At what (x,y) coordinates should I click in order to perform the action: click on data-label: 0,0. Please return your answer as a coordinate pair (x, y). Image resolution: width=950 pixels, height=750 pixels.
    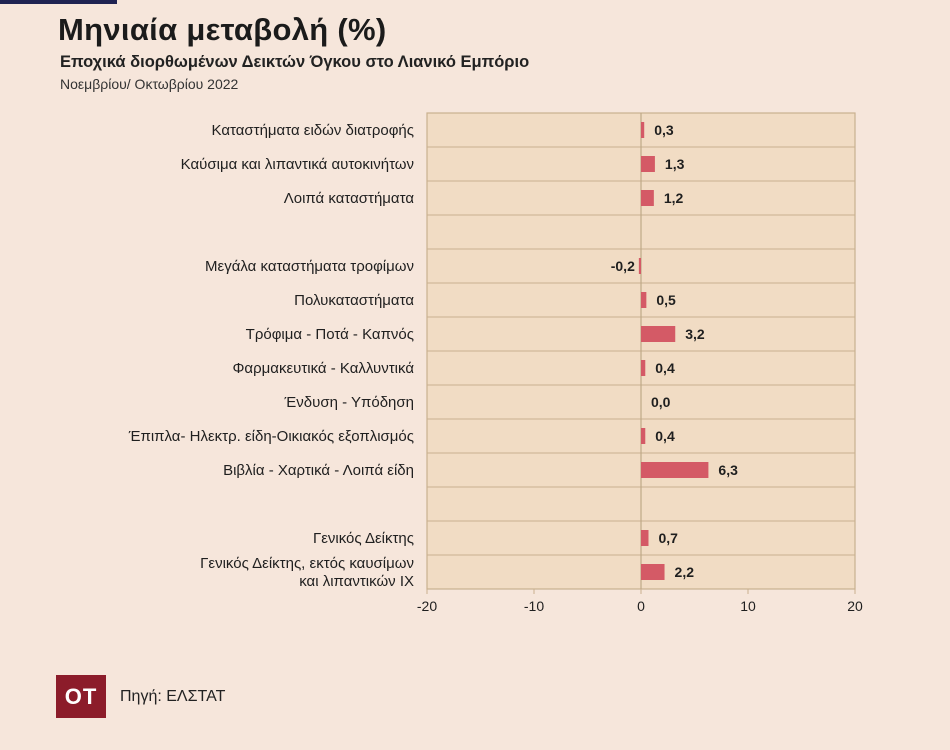
    Looking at the image, I should click on (661, 402).